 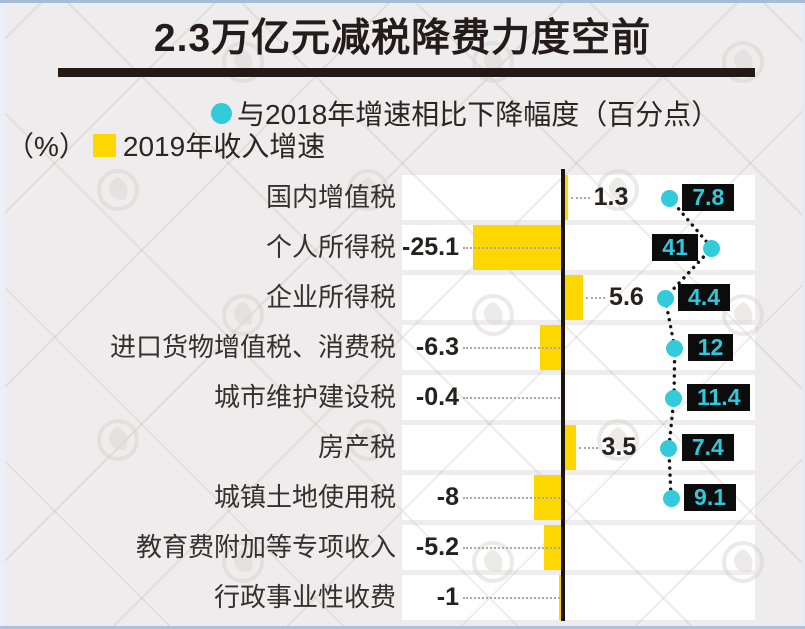 I want to click on yellow-square-icon, so click(x=104, y=145).